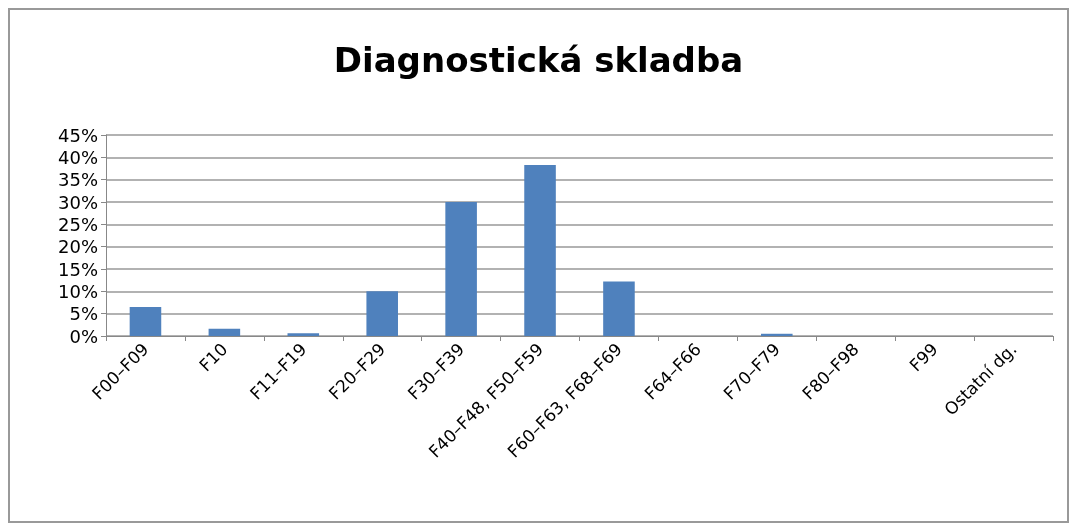  Describe the element at coordinates (77, 247) in the screenshot. I see `y-tick-label: 20%` at that location.